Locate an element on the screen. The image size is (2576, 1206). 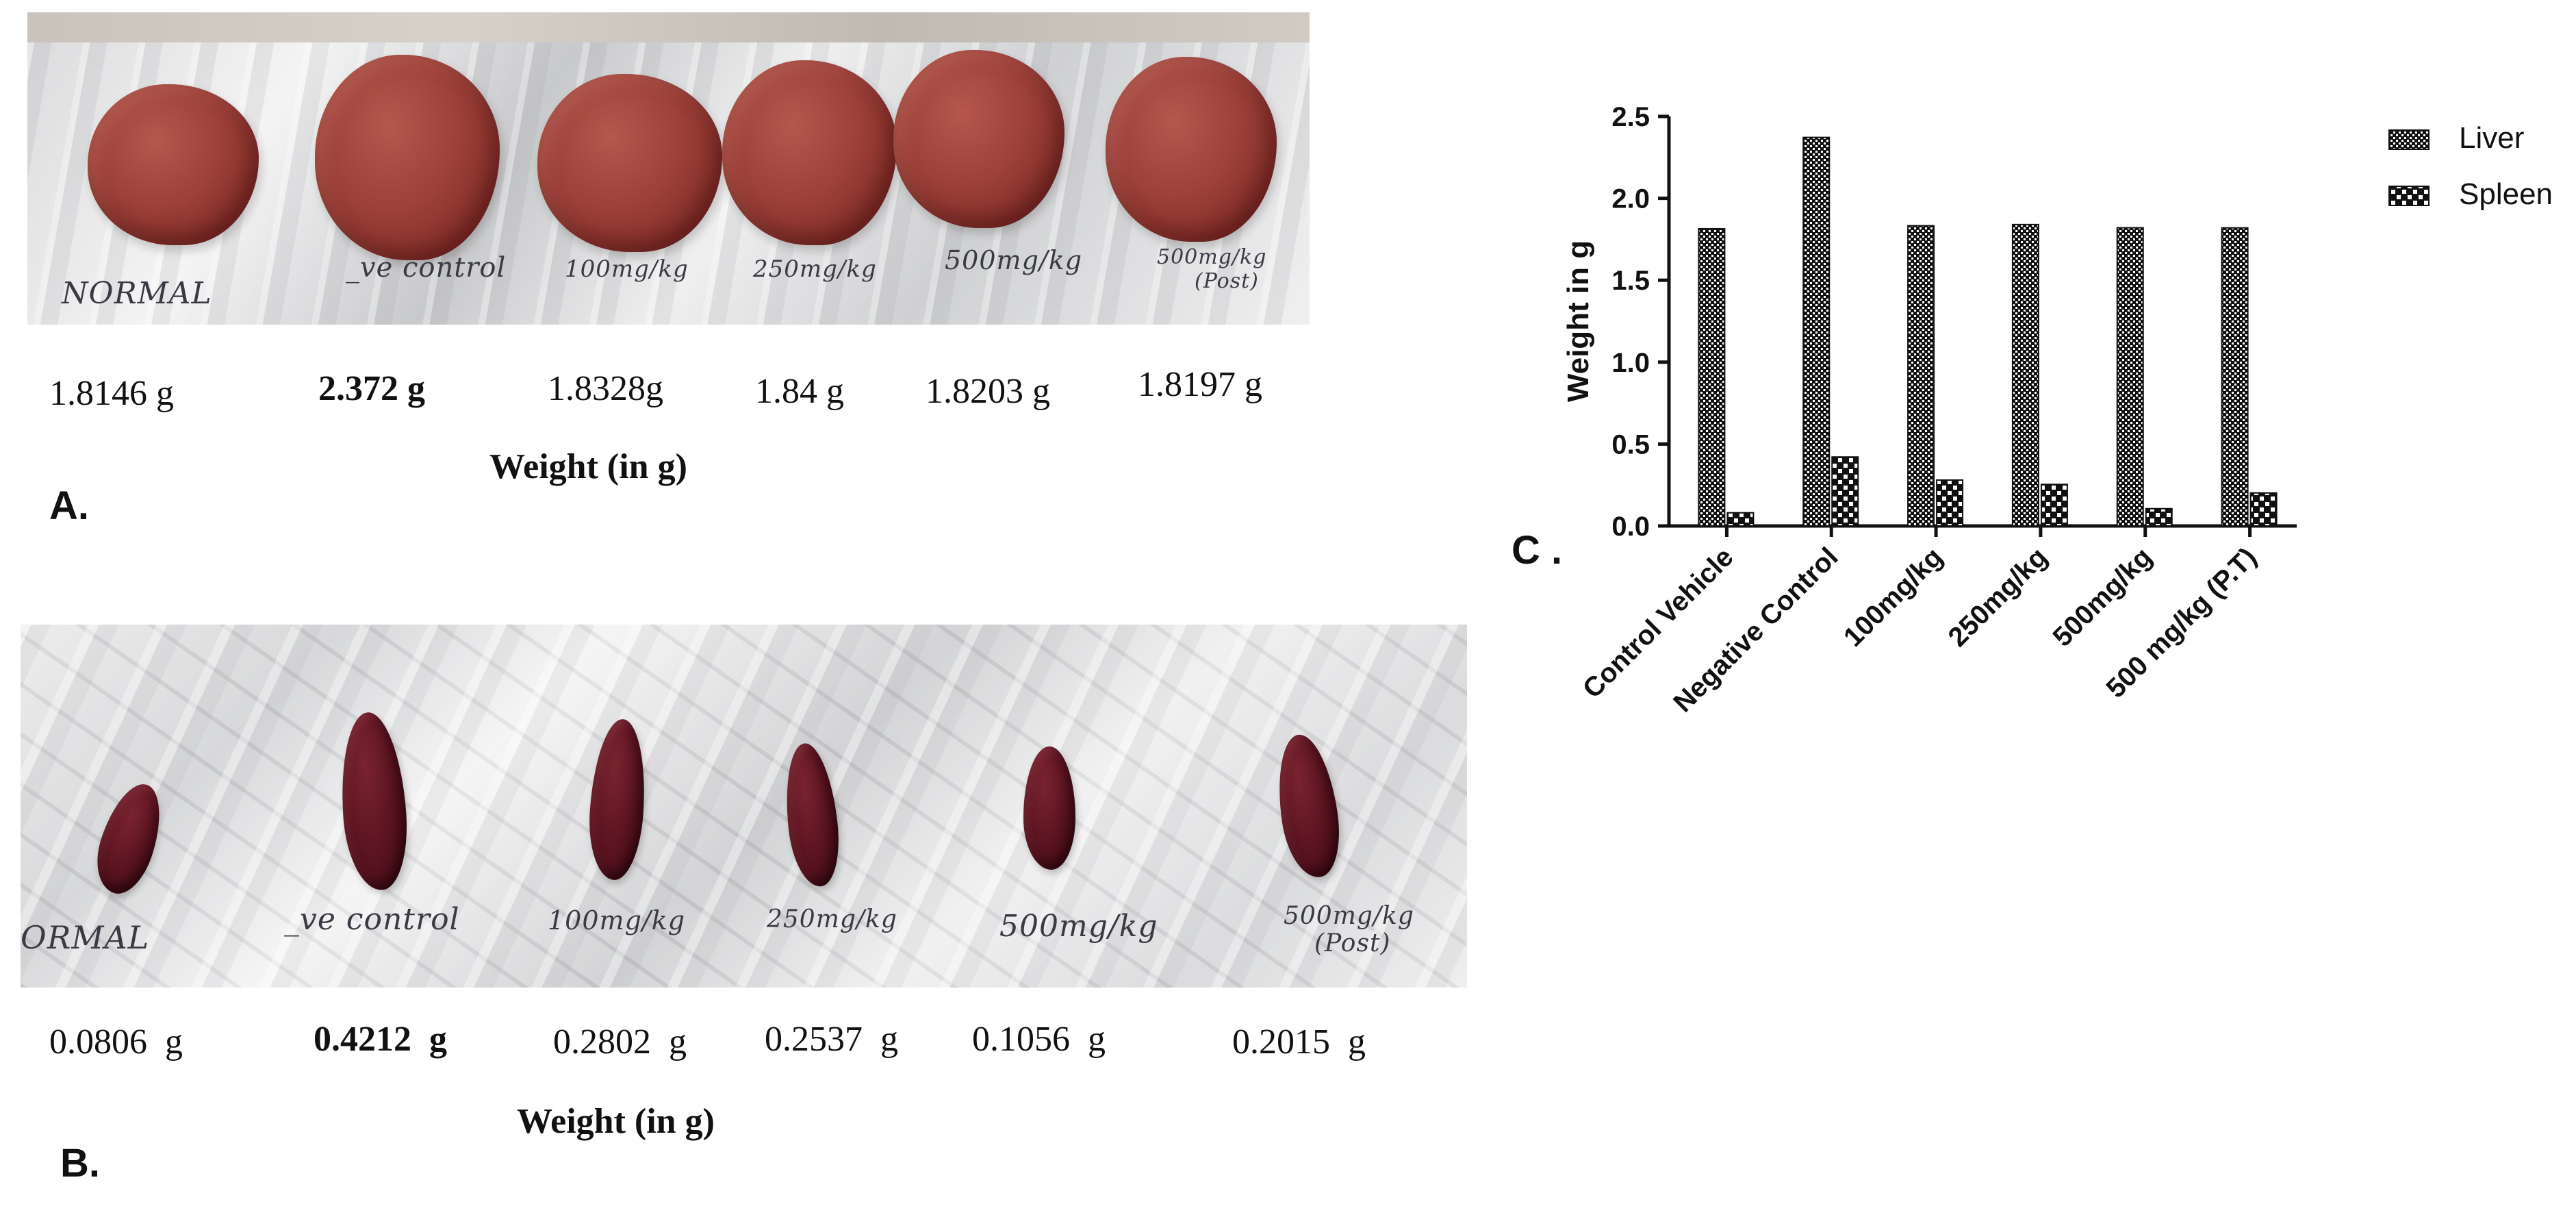
y-tick-label: 0.0 is located at coordinates (1630, 527).